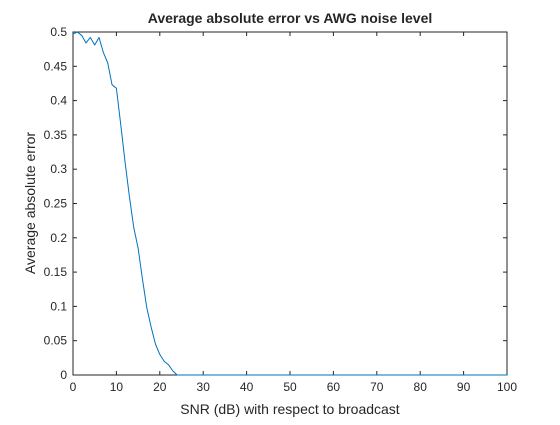 This screenshot has width=560, height=425. Describe the element at coordinates (160, 387) in the screenshot. I see `x-tick-label: 20` at that location.